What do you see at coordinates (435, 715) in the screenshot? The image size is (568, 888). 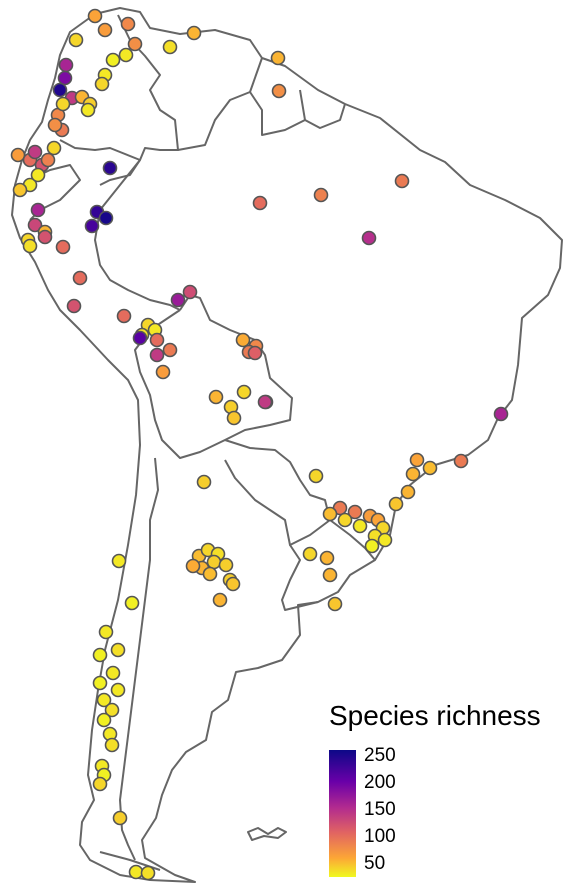 I see `legend-title: Species richness` at bounding box center [435, 715].